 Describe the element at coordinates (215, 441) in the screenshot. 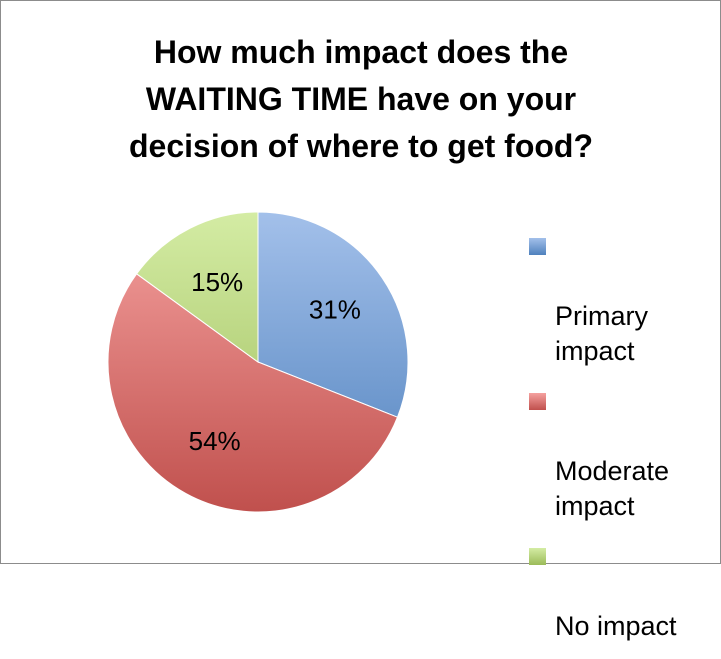

I see `data-label-moderate: 54%` at that location.